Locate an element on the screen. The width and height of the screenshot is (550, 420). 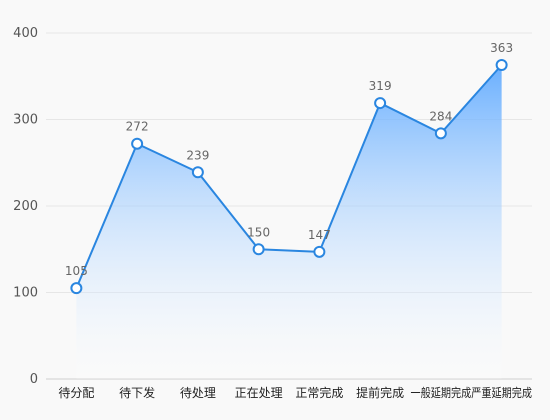
y-tick-label: 200 is located at coordinates (25, 206).